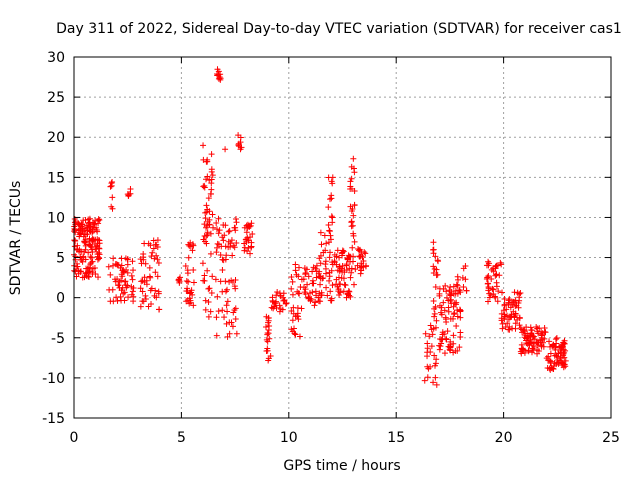 The image size is (640, 480). I want to click on x-axis-label: GPS time / hours, so click(341, 466).